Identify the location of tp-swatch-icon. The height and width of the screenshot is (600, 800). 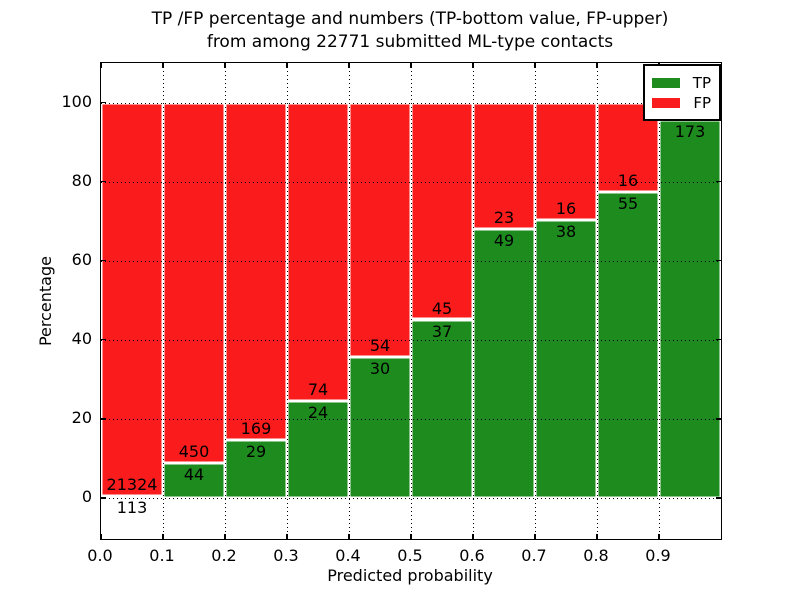
(666, 82).